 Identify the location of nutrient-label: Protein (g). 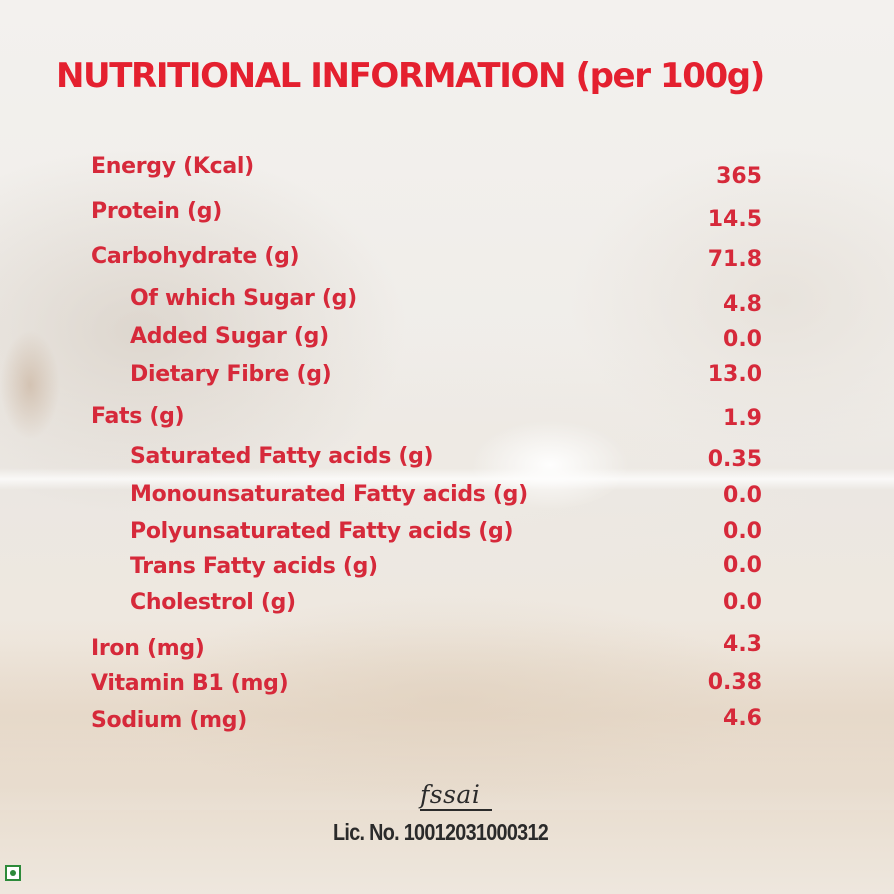
(156, 211).